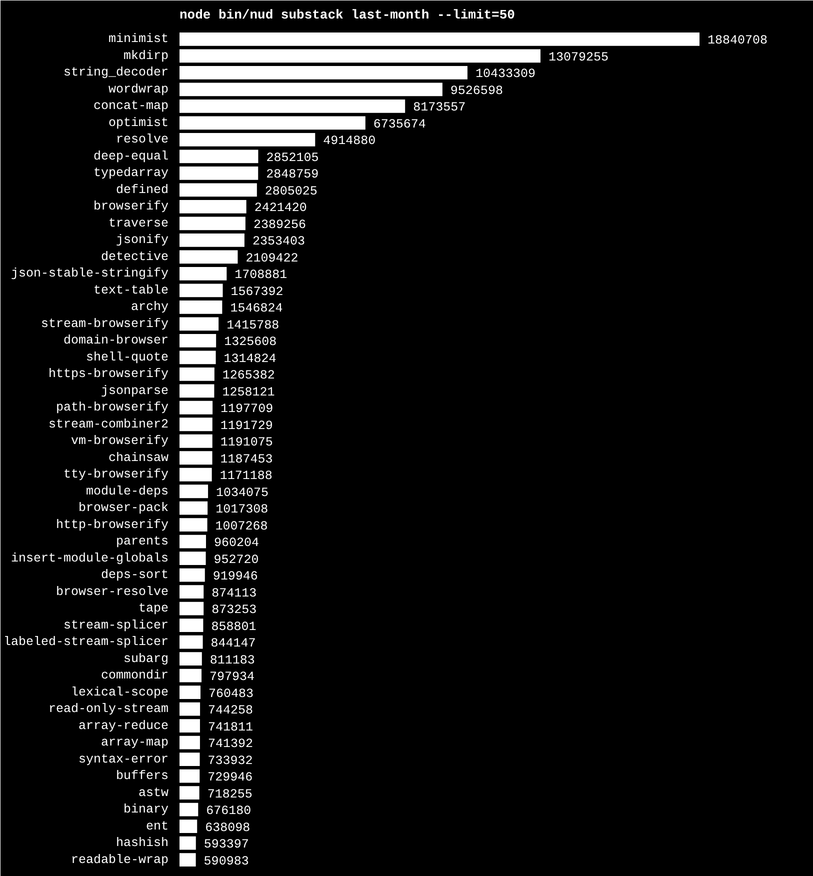 Image resolution: width=813 pixels, height=876 pixels. What do you see at coordinates (142, 843) in the screenshot?
I see `y-tick-label: hashish` at bounding box center [142, 843].